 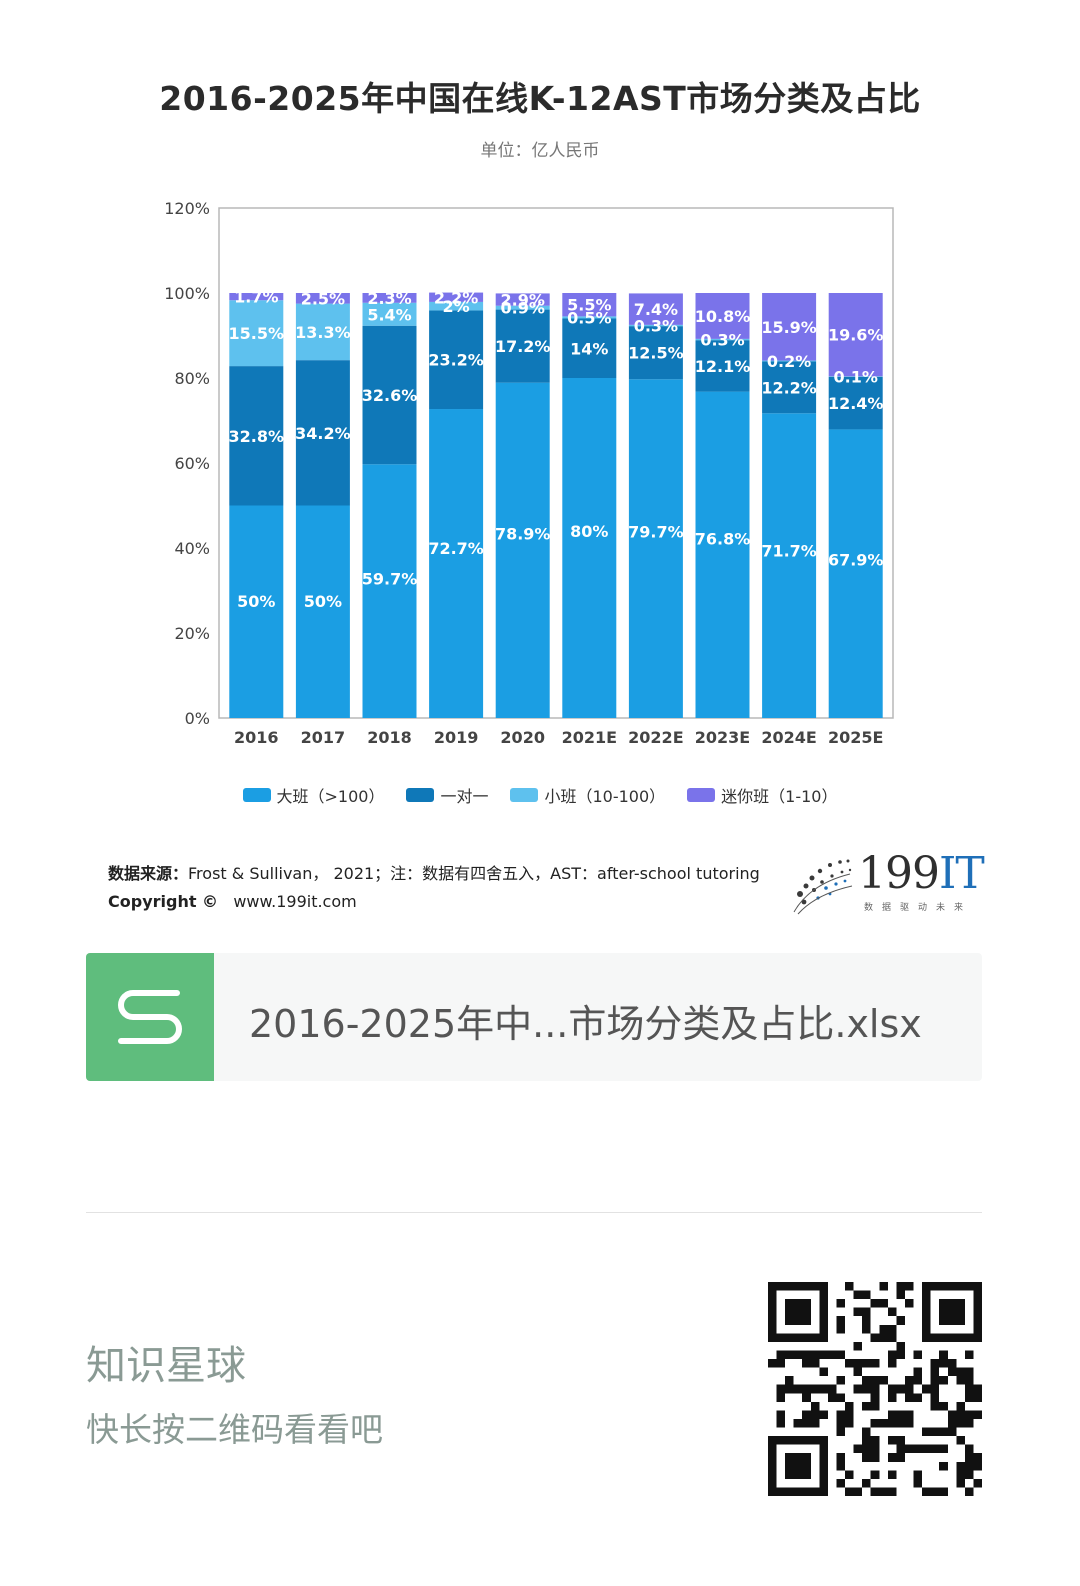 I want to click on data-label: 71.7%, so click(x=789, y=550).